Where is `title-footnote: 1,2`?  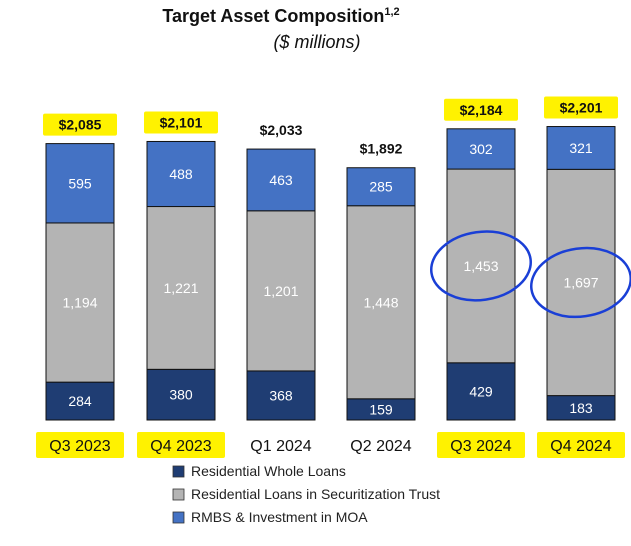 title-footnote: 1,2 is located at coordinates (391, 12).